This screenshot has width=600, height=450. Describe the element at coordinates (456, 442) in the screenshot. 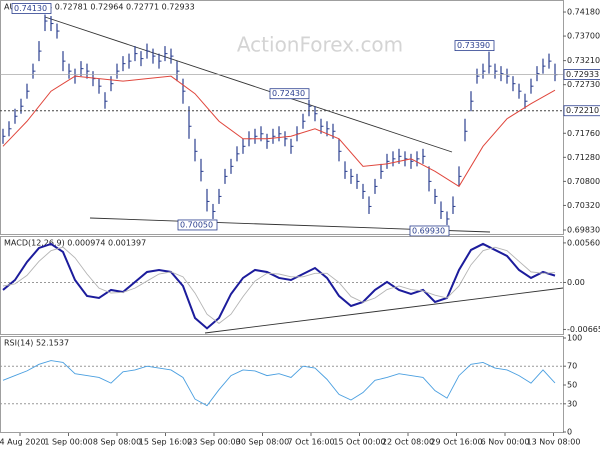

I see `x-tick-label: 29 Oct 16:00` at that location.